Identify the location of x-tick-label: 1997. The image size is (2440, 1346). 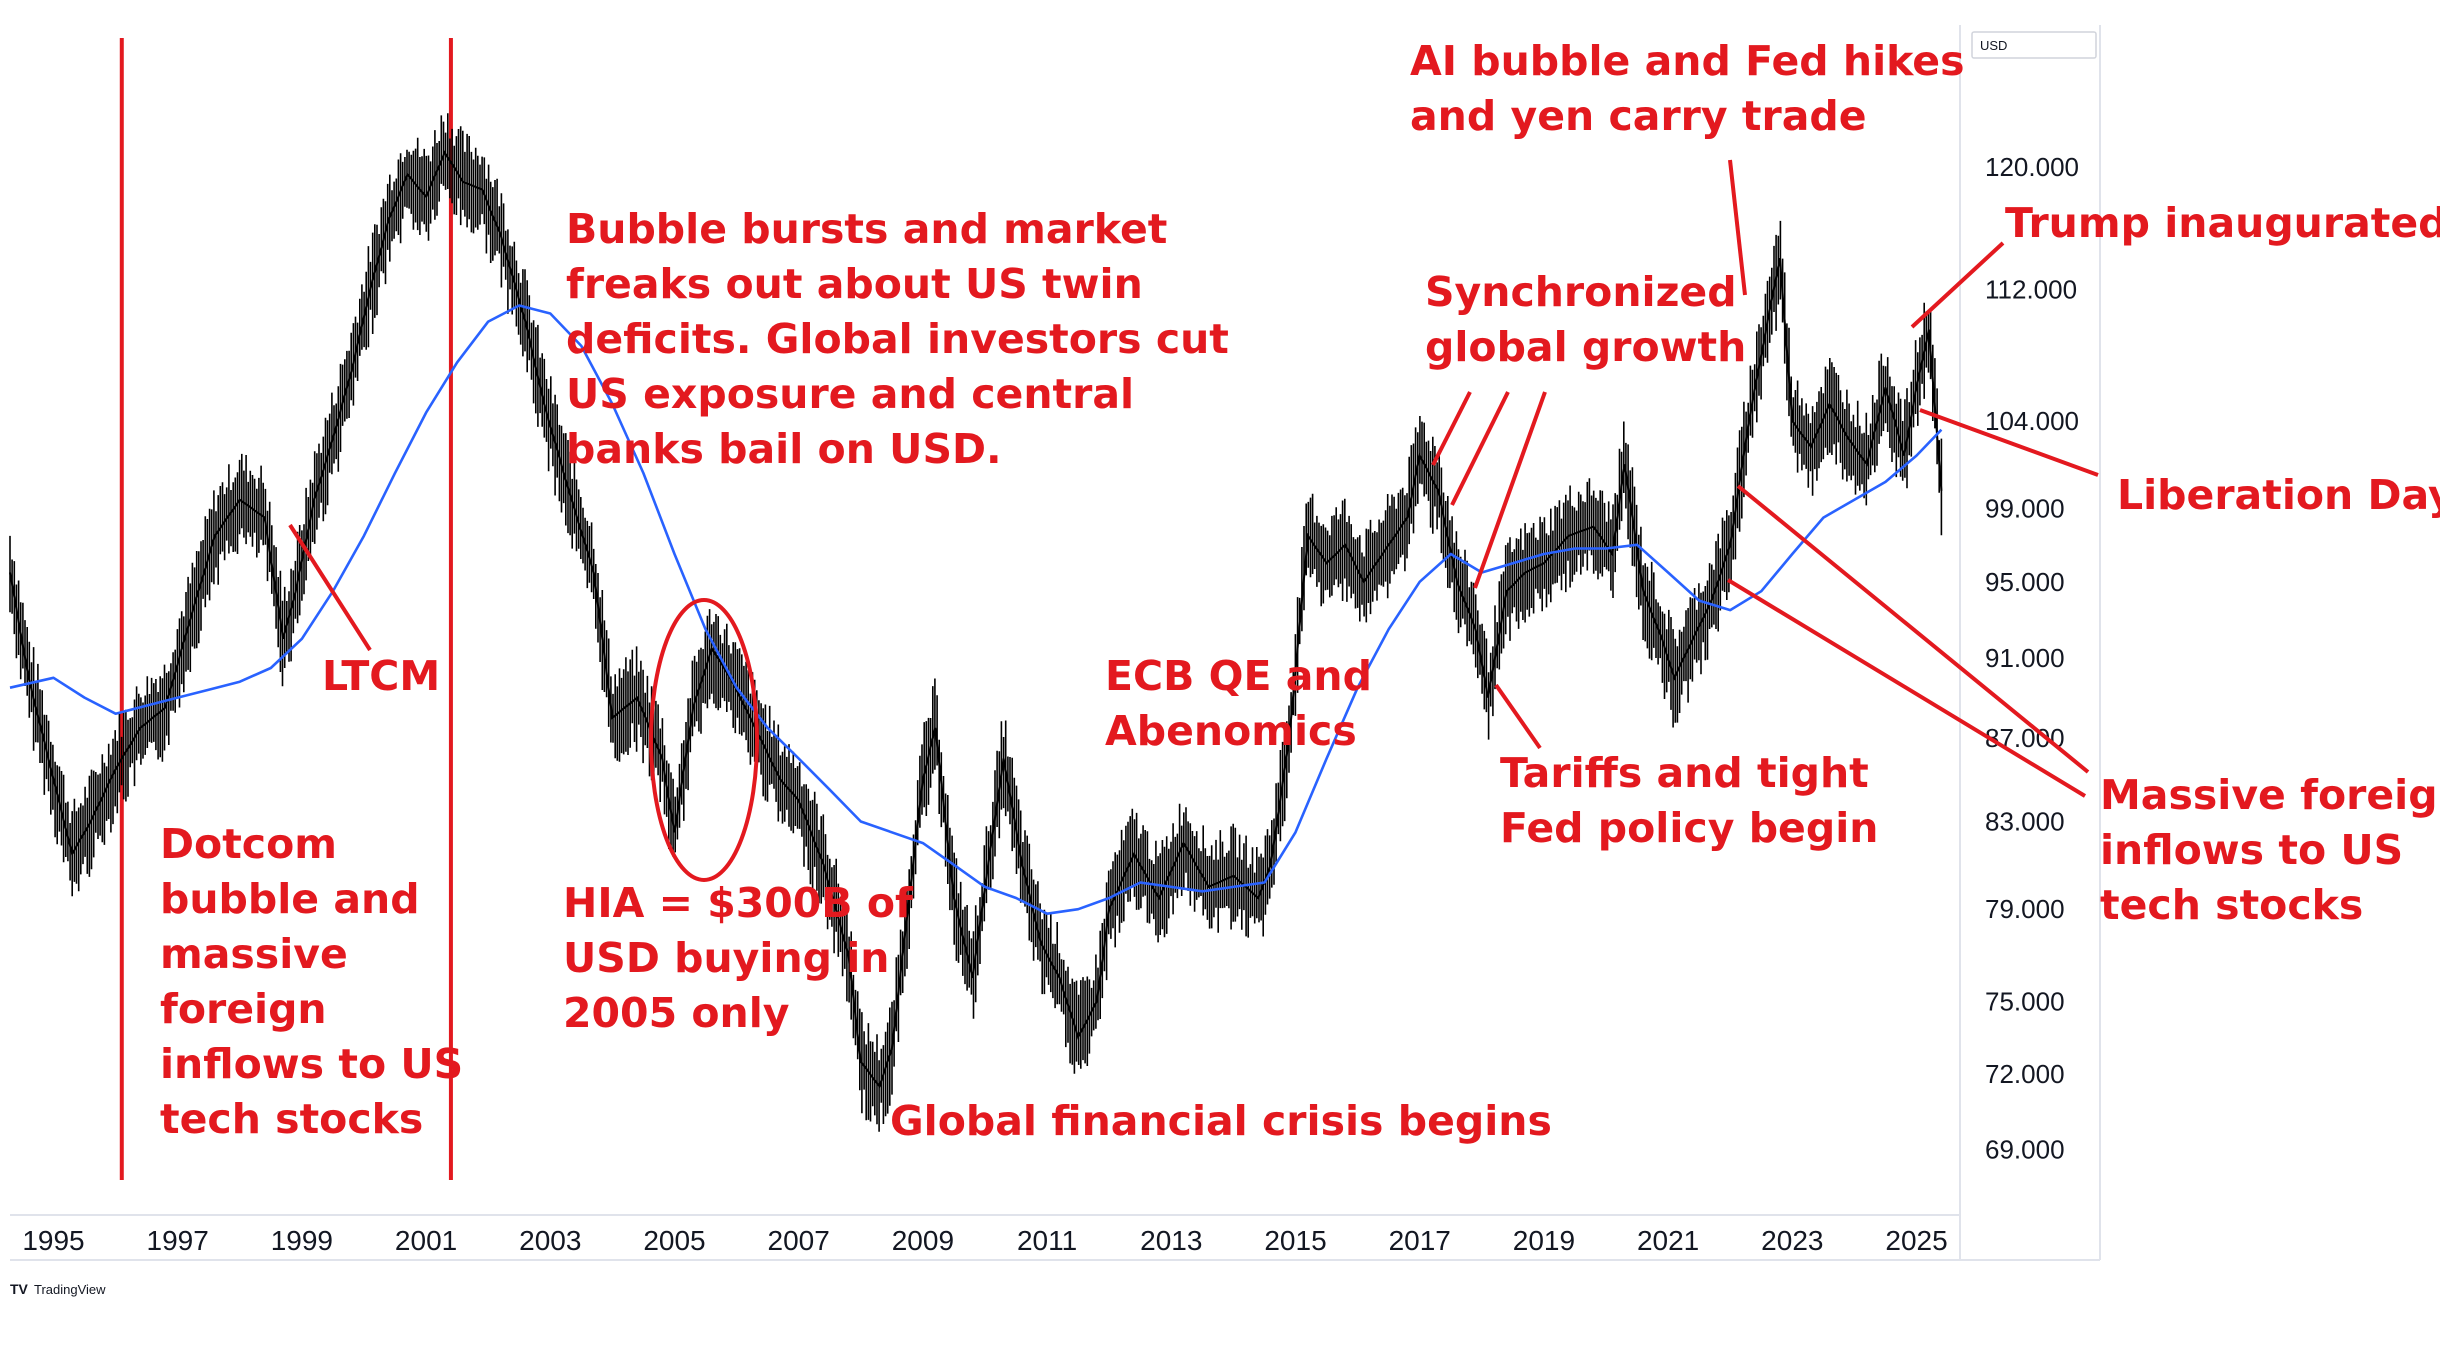
(178, 1240).